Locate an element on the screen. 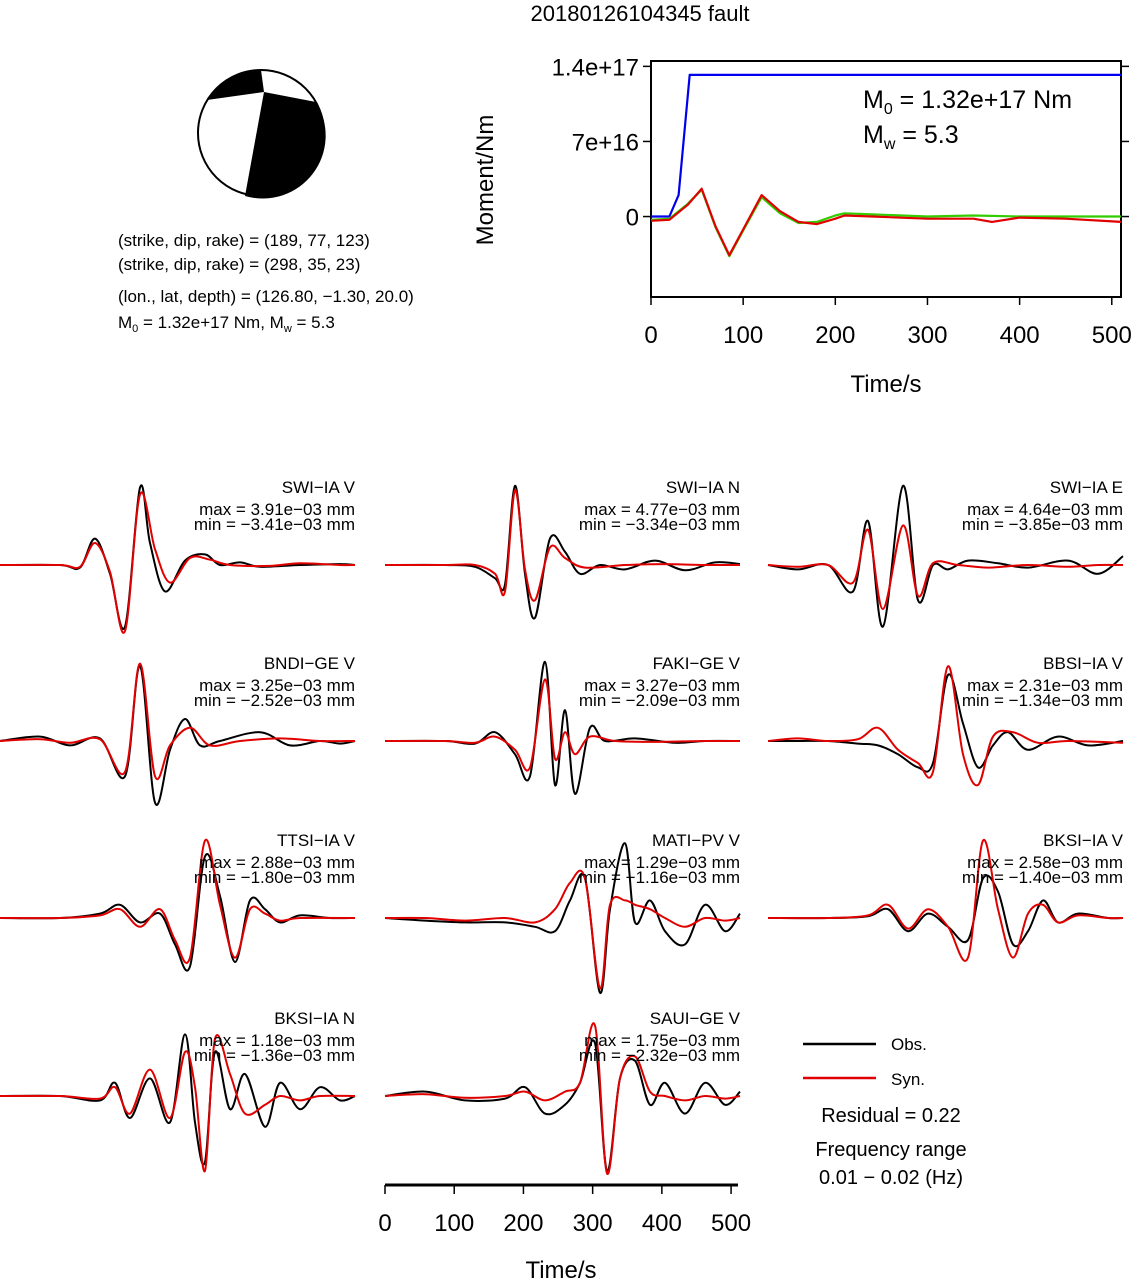 The image size is (1137, 1281). legend-obs-label: Obs. is located at coordinates (909, 1044).